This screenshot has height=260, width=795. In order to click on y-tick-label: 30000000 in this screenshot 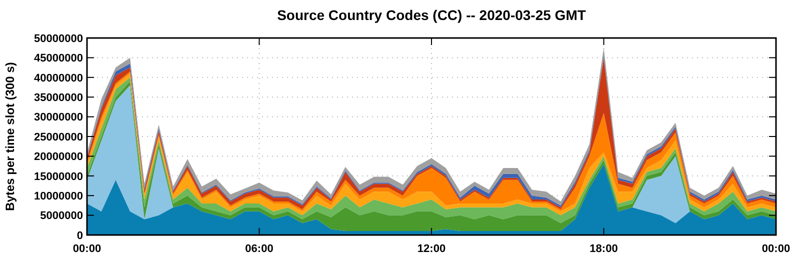, I will do `click(58, 118)`.